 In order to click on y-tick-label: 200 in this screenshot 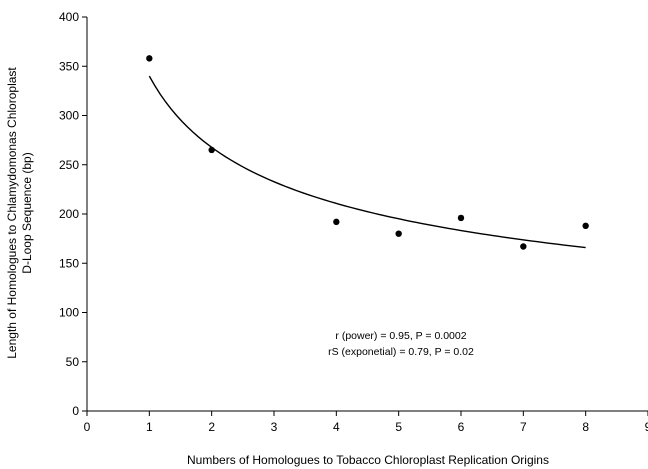, I will do `click(69, 214)`.